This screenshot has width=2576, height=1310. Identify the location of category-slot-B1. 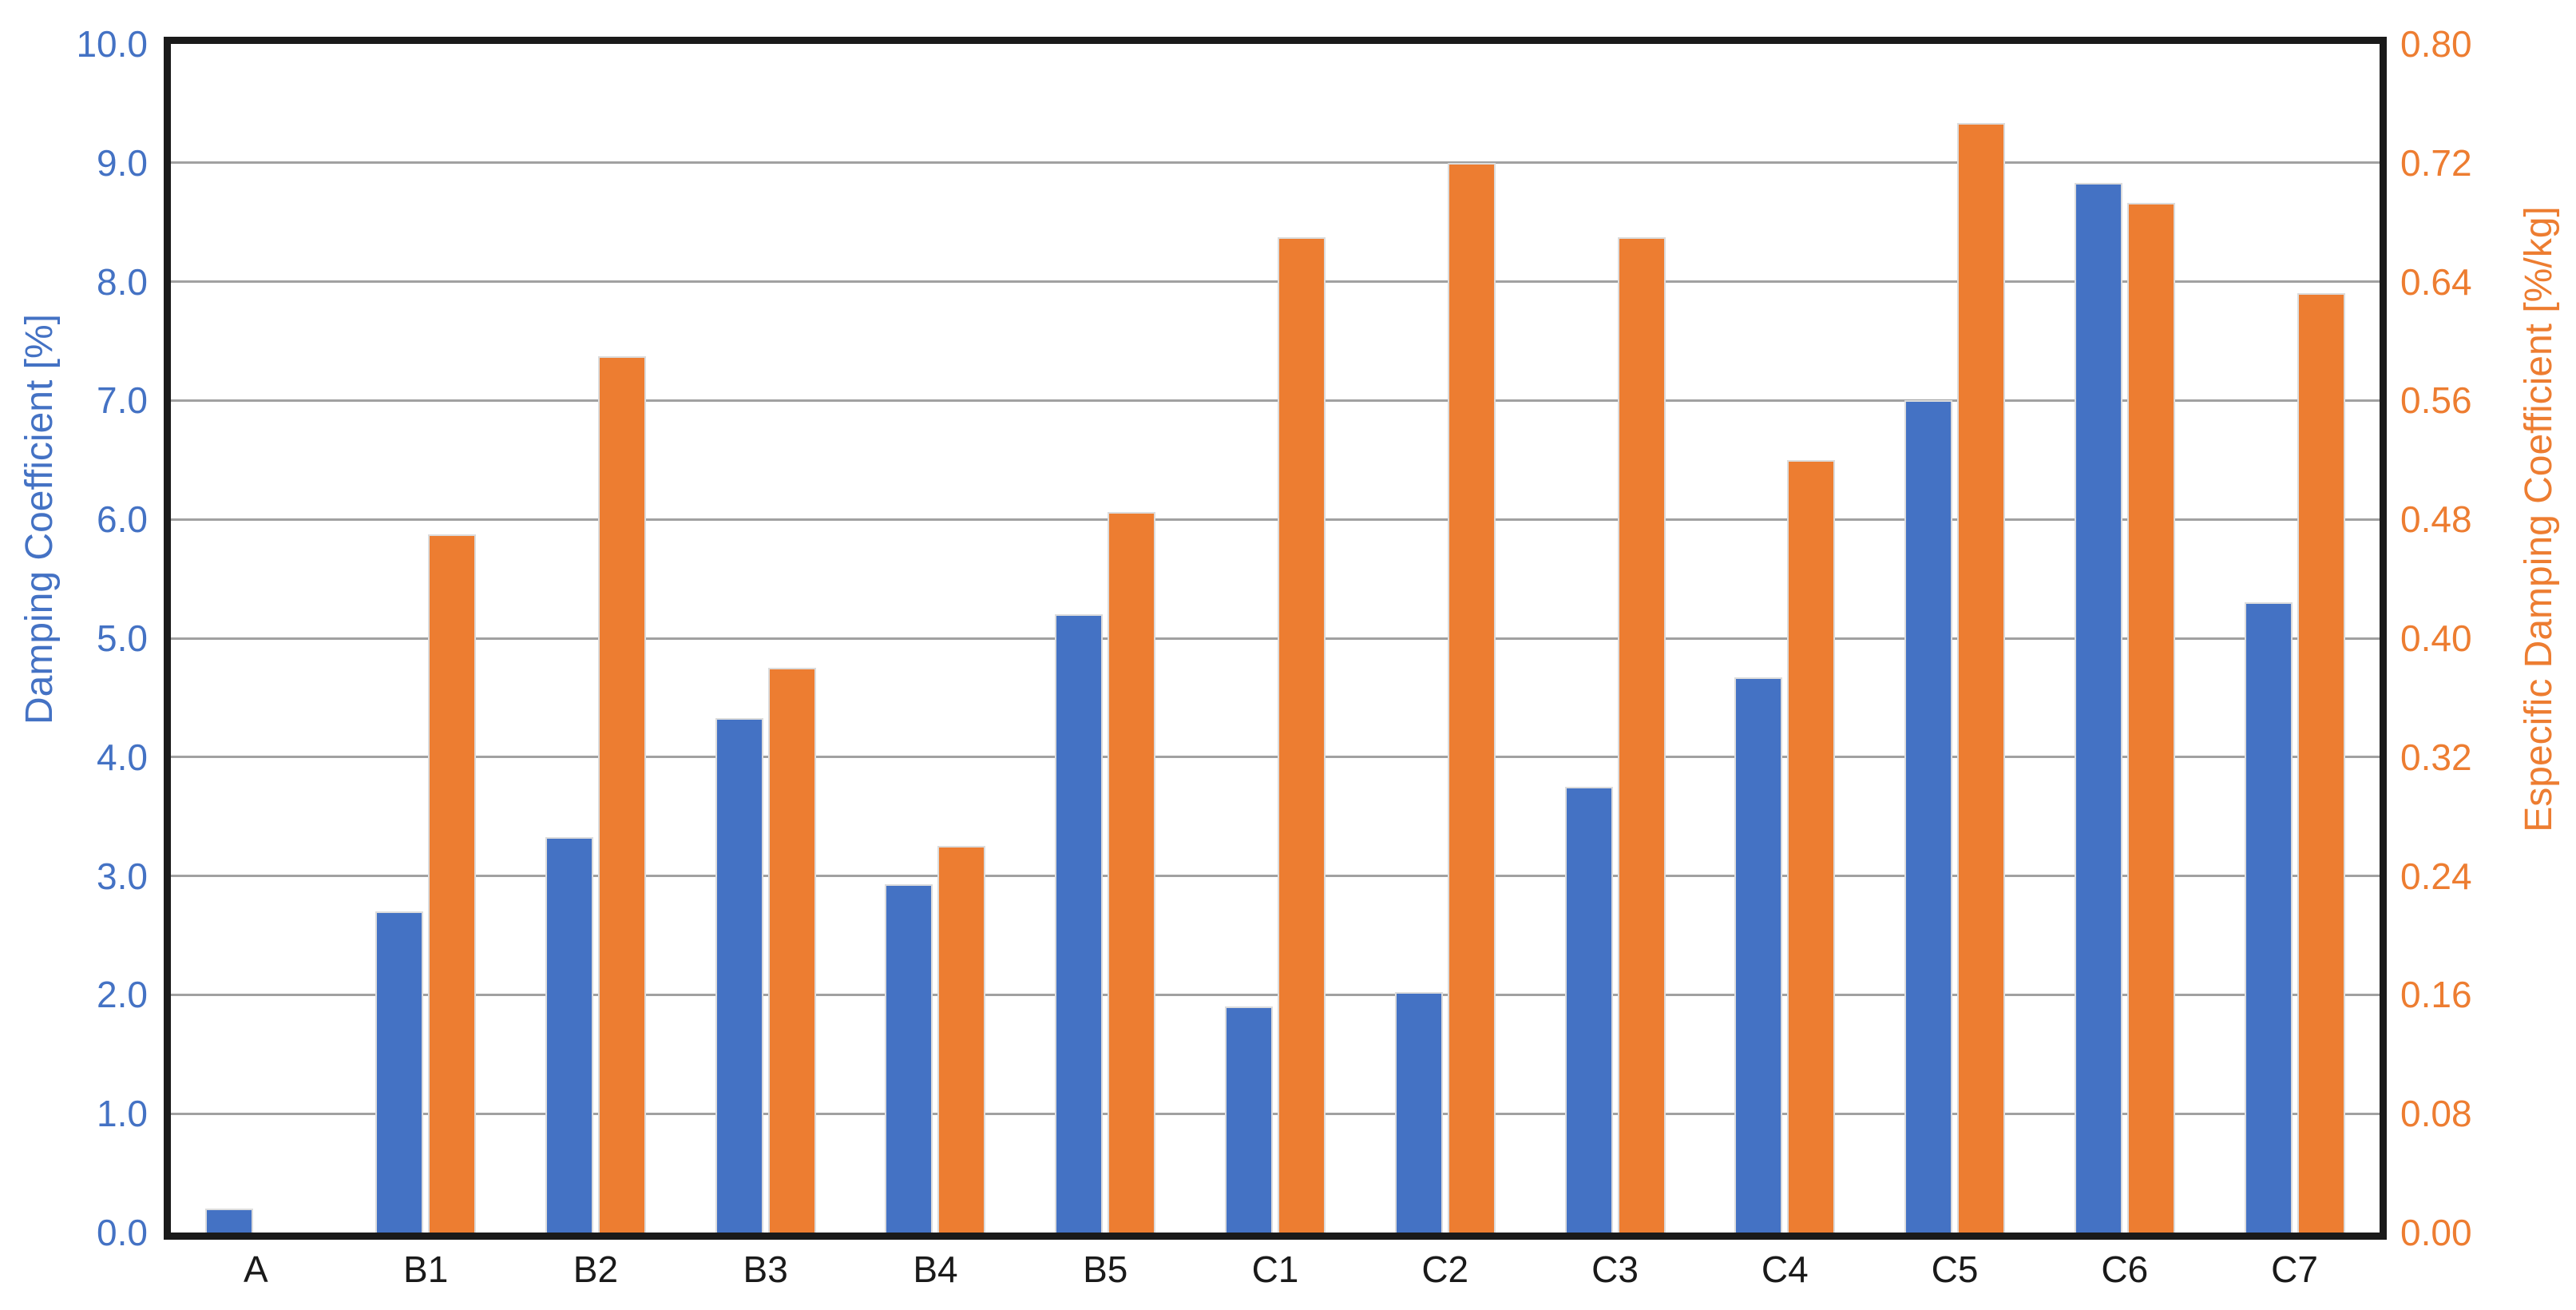
(426, 638).